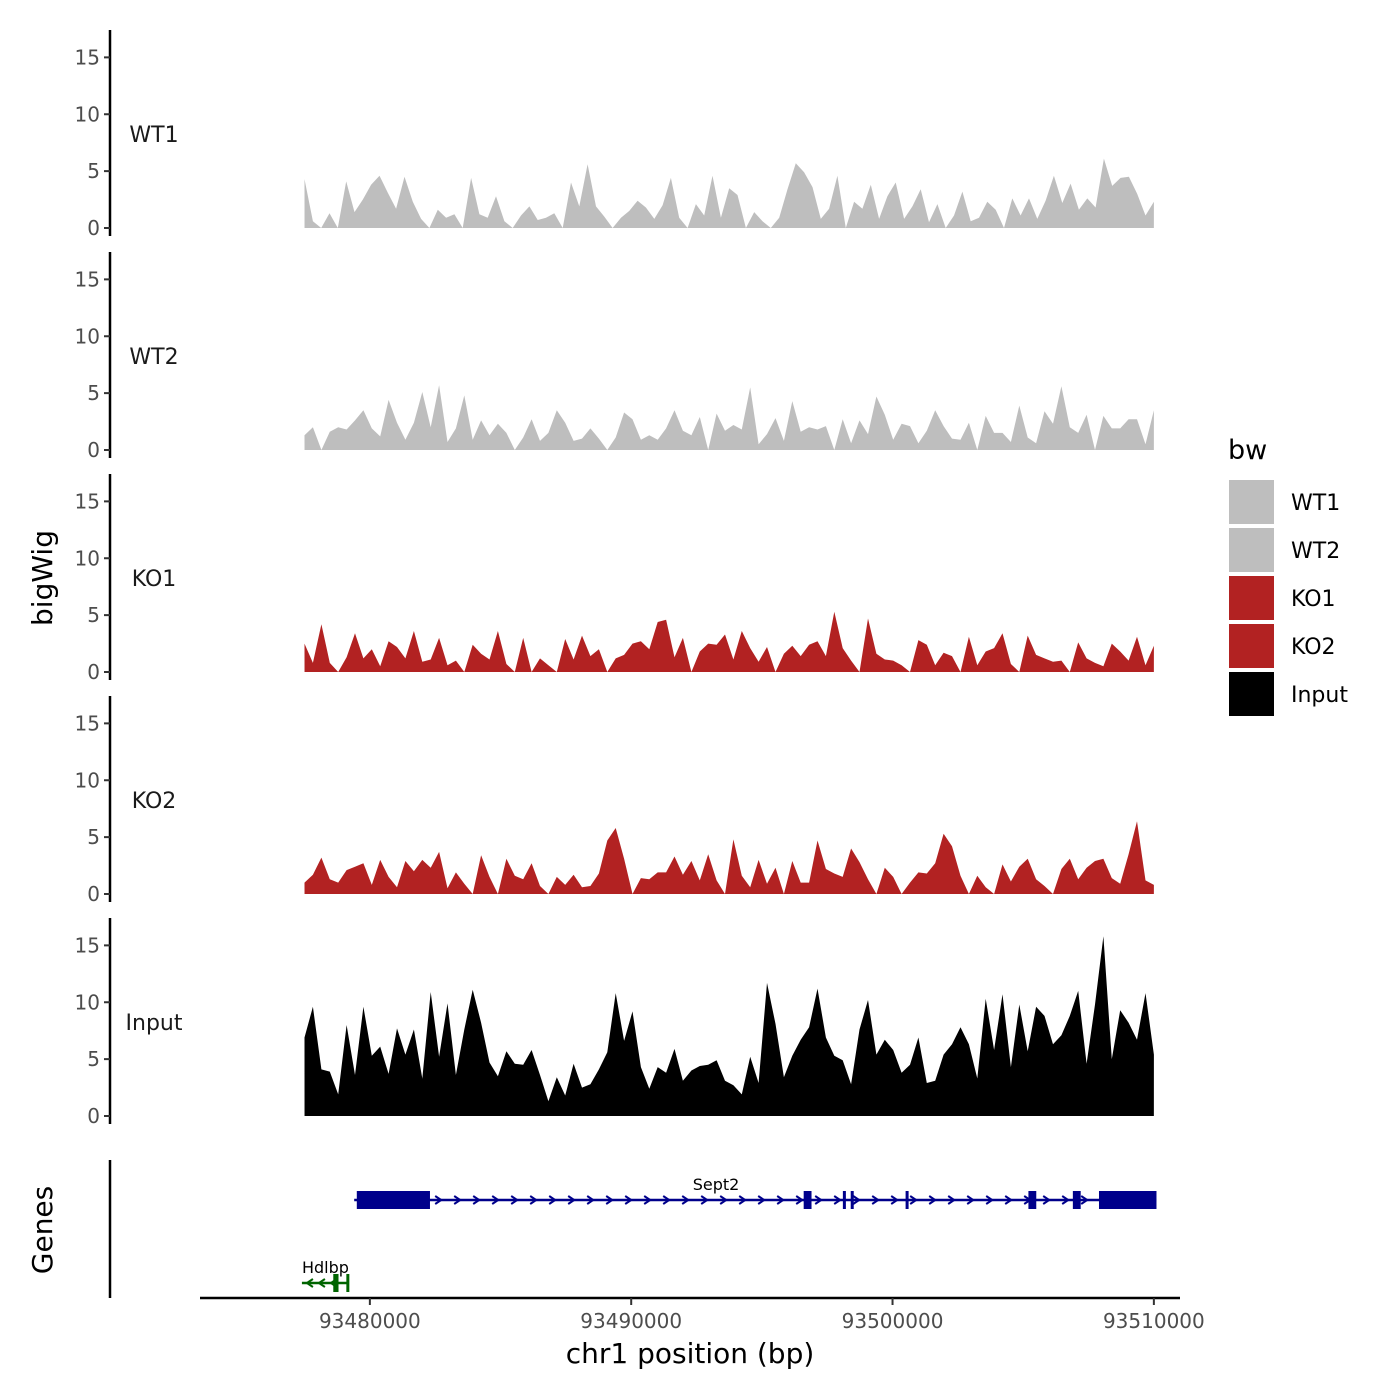 The image size is (1400, 1400). I want to click on x-tick-label: 93500000, so click(893, 1321).